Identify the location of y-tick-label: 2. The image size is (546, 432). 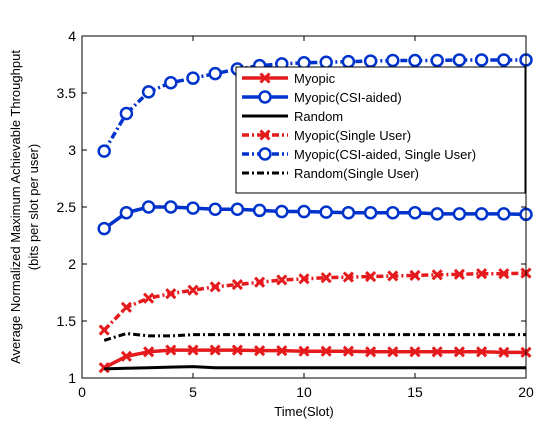
(72, 264).